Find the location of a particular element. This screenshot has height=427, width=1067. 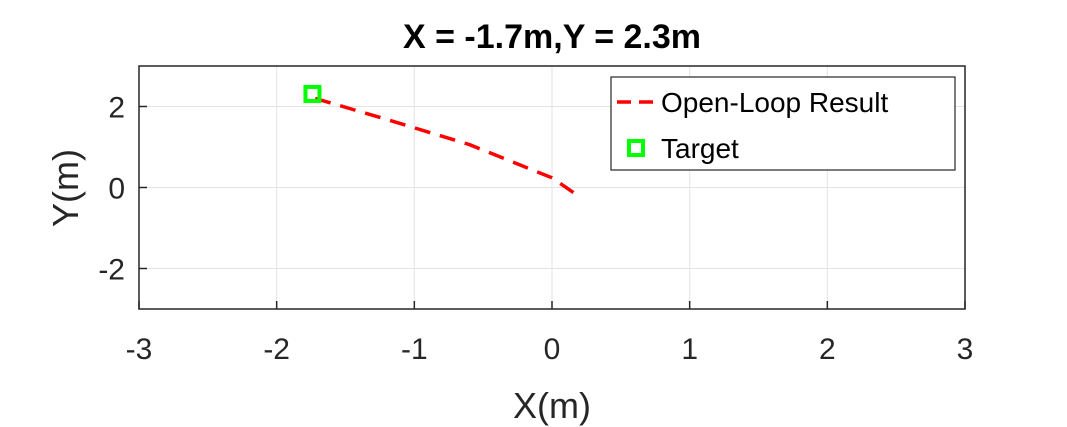

legend-box is located at coordinates (783, 123).